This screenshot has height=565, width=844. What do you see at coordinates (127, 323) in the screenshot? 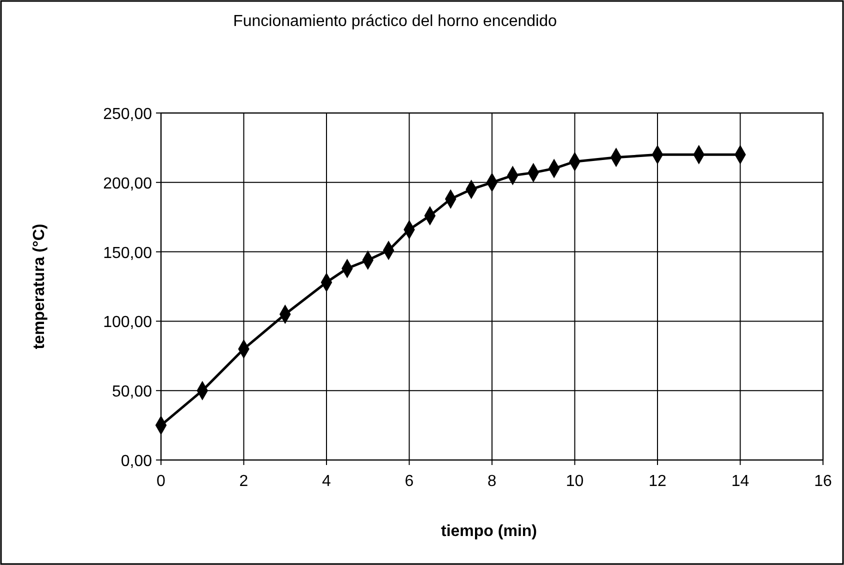
I see `y-tick-label: 100,00` at bounding box center [127, 323].